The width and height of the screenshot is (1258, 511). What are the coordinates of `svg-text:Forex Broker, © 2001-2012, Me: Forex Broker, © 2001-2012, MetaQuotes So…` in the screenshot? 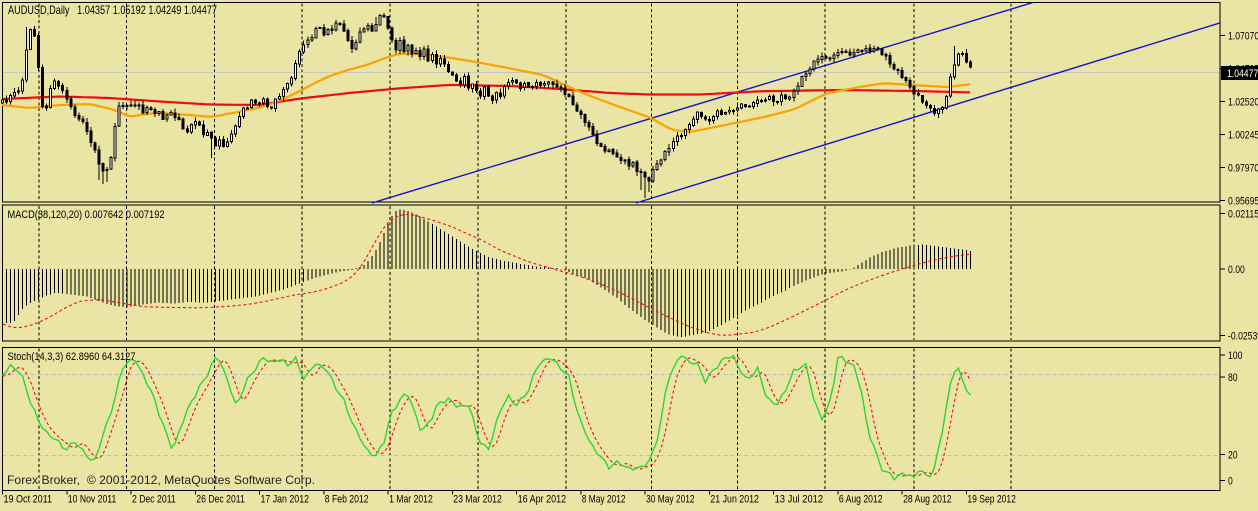 It's located at (161, 480).